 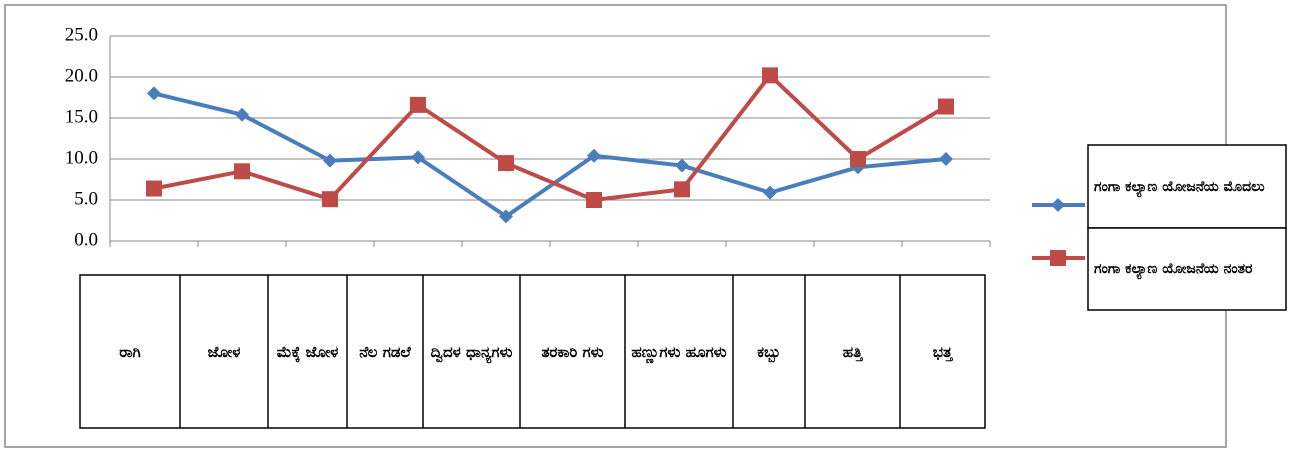 I want to click on y-tick-label: 25.0, so click(x=81, y=34).